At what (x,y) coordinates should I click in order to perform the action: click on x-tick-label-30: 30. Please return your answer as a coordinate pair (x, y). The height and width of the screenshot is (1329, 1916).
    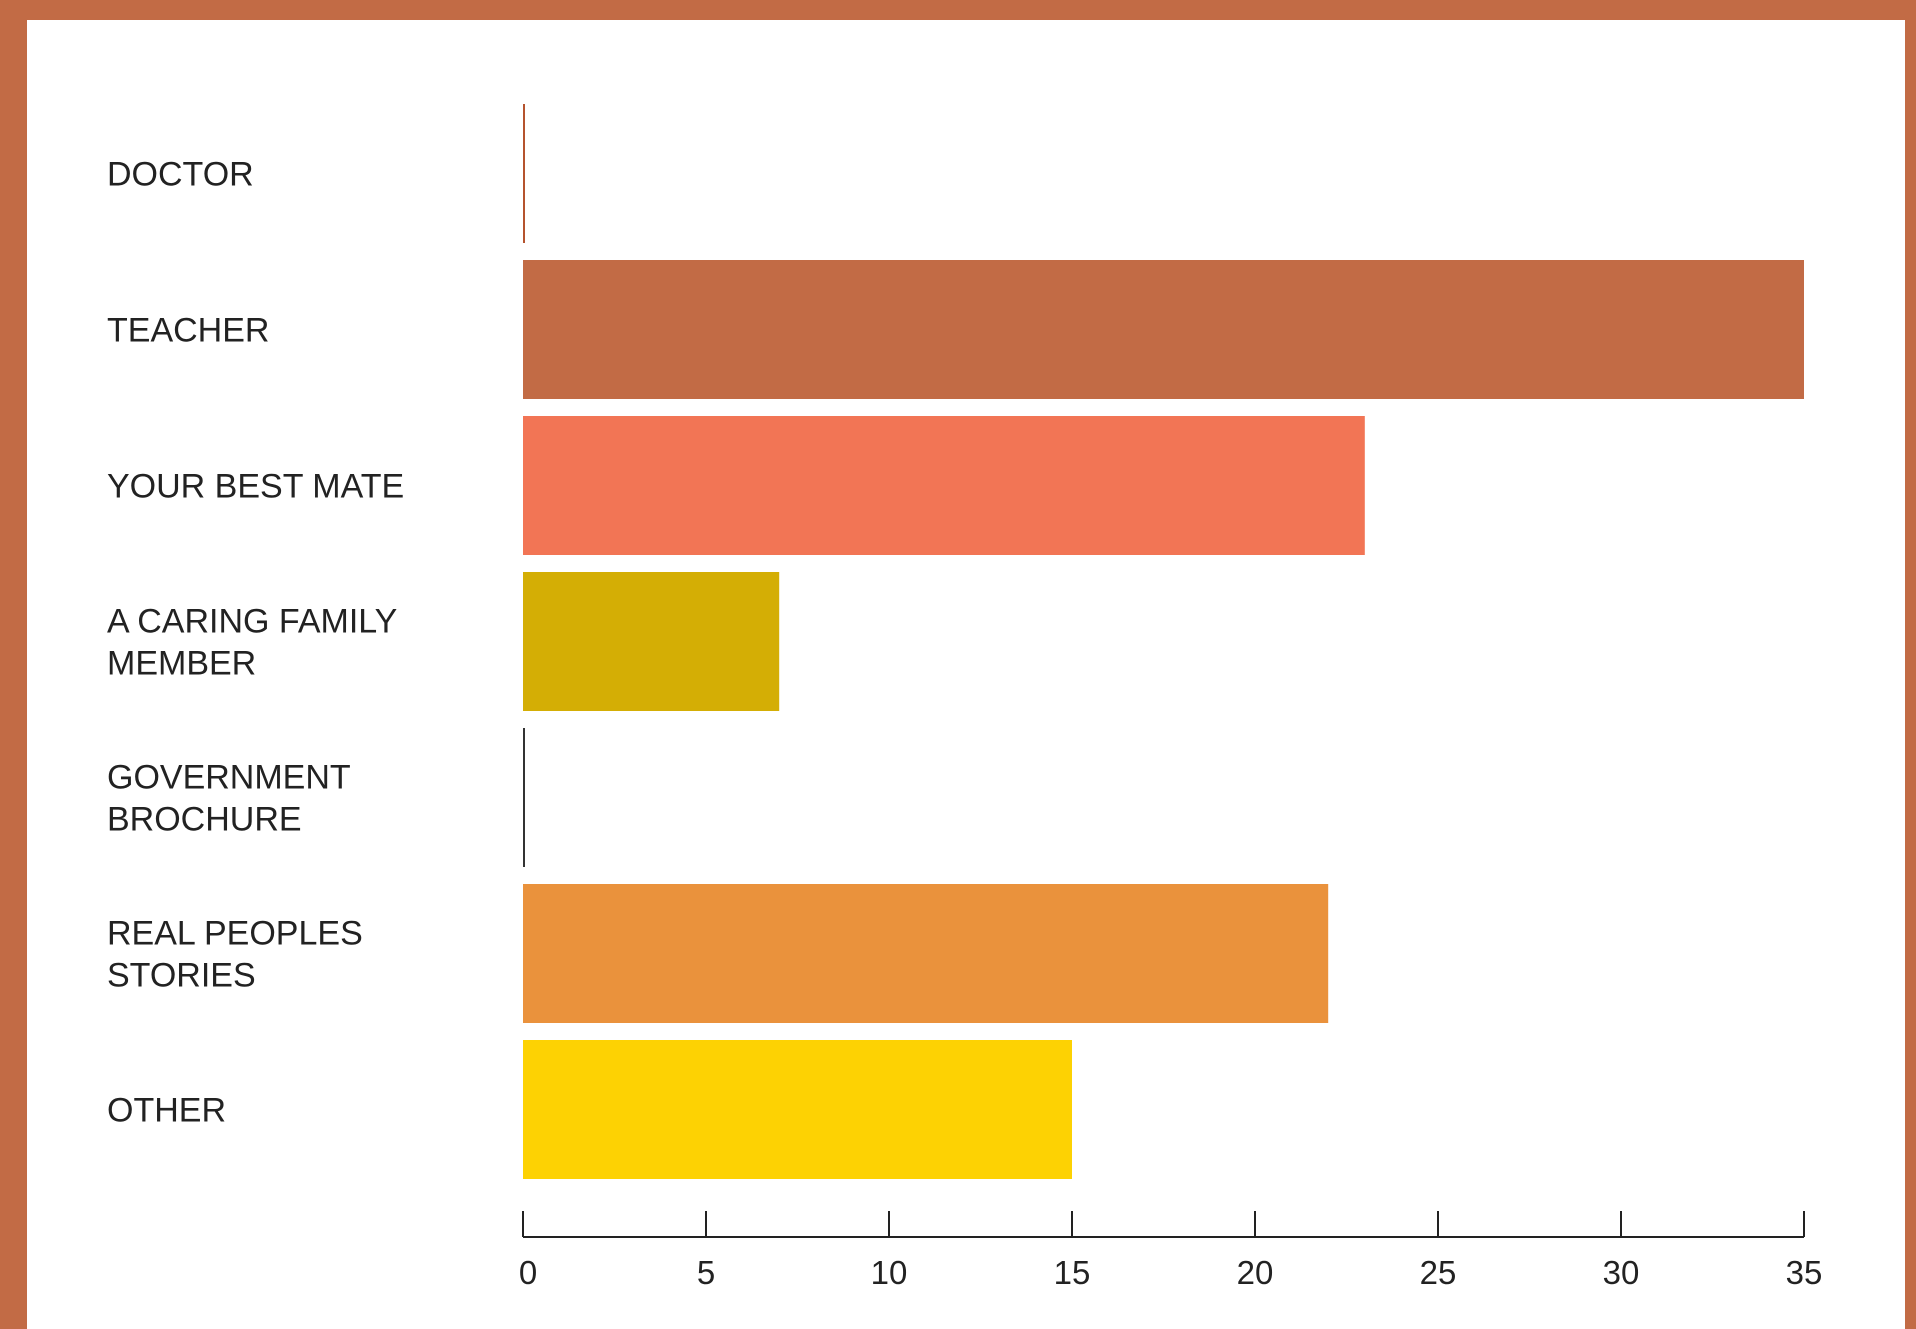
    Looking at the image, I should click on (1621, 1272).